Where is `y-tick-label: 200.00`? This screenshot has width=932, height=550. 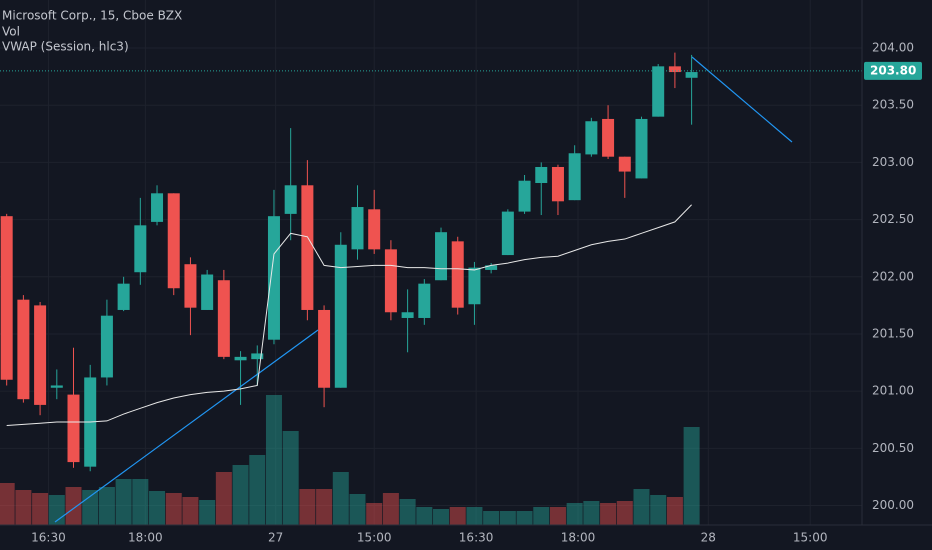
y-tick-label: 200.00 is located at coordinates (893, 505).